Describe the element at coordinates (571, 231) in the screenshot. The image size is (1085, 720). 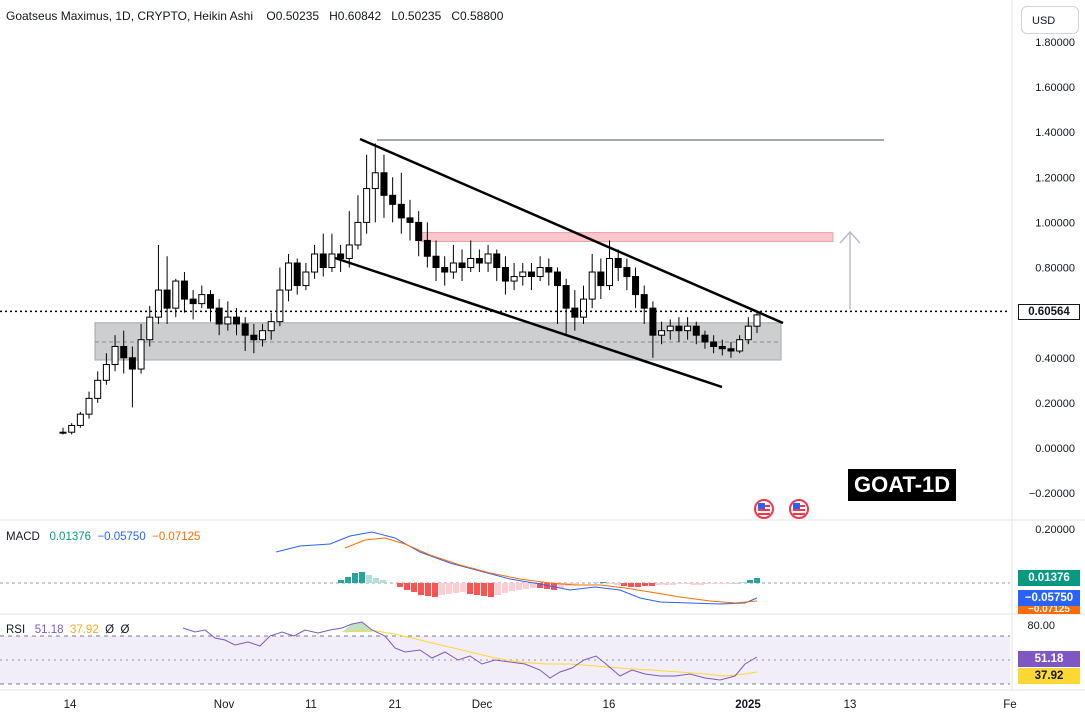
I see `channel-upper-line` at that location.